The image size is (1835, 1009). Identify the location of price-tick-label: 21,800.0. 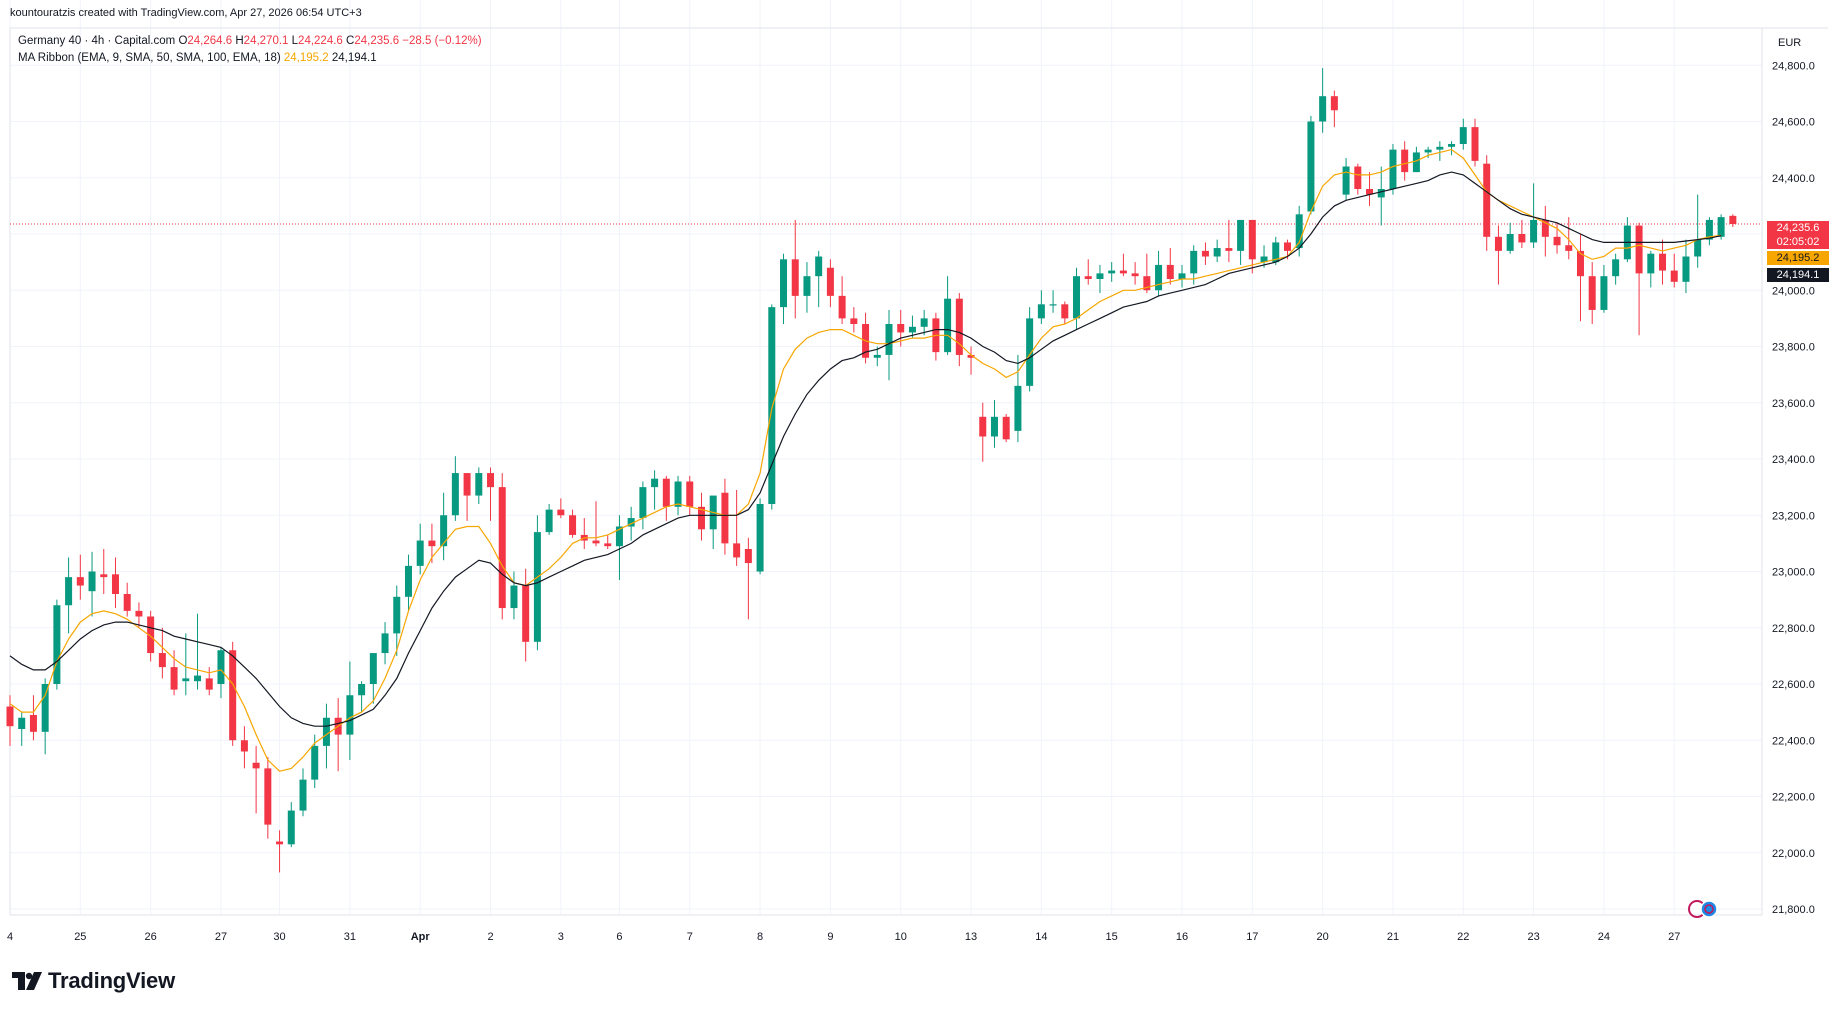
(1793, 910).